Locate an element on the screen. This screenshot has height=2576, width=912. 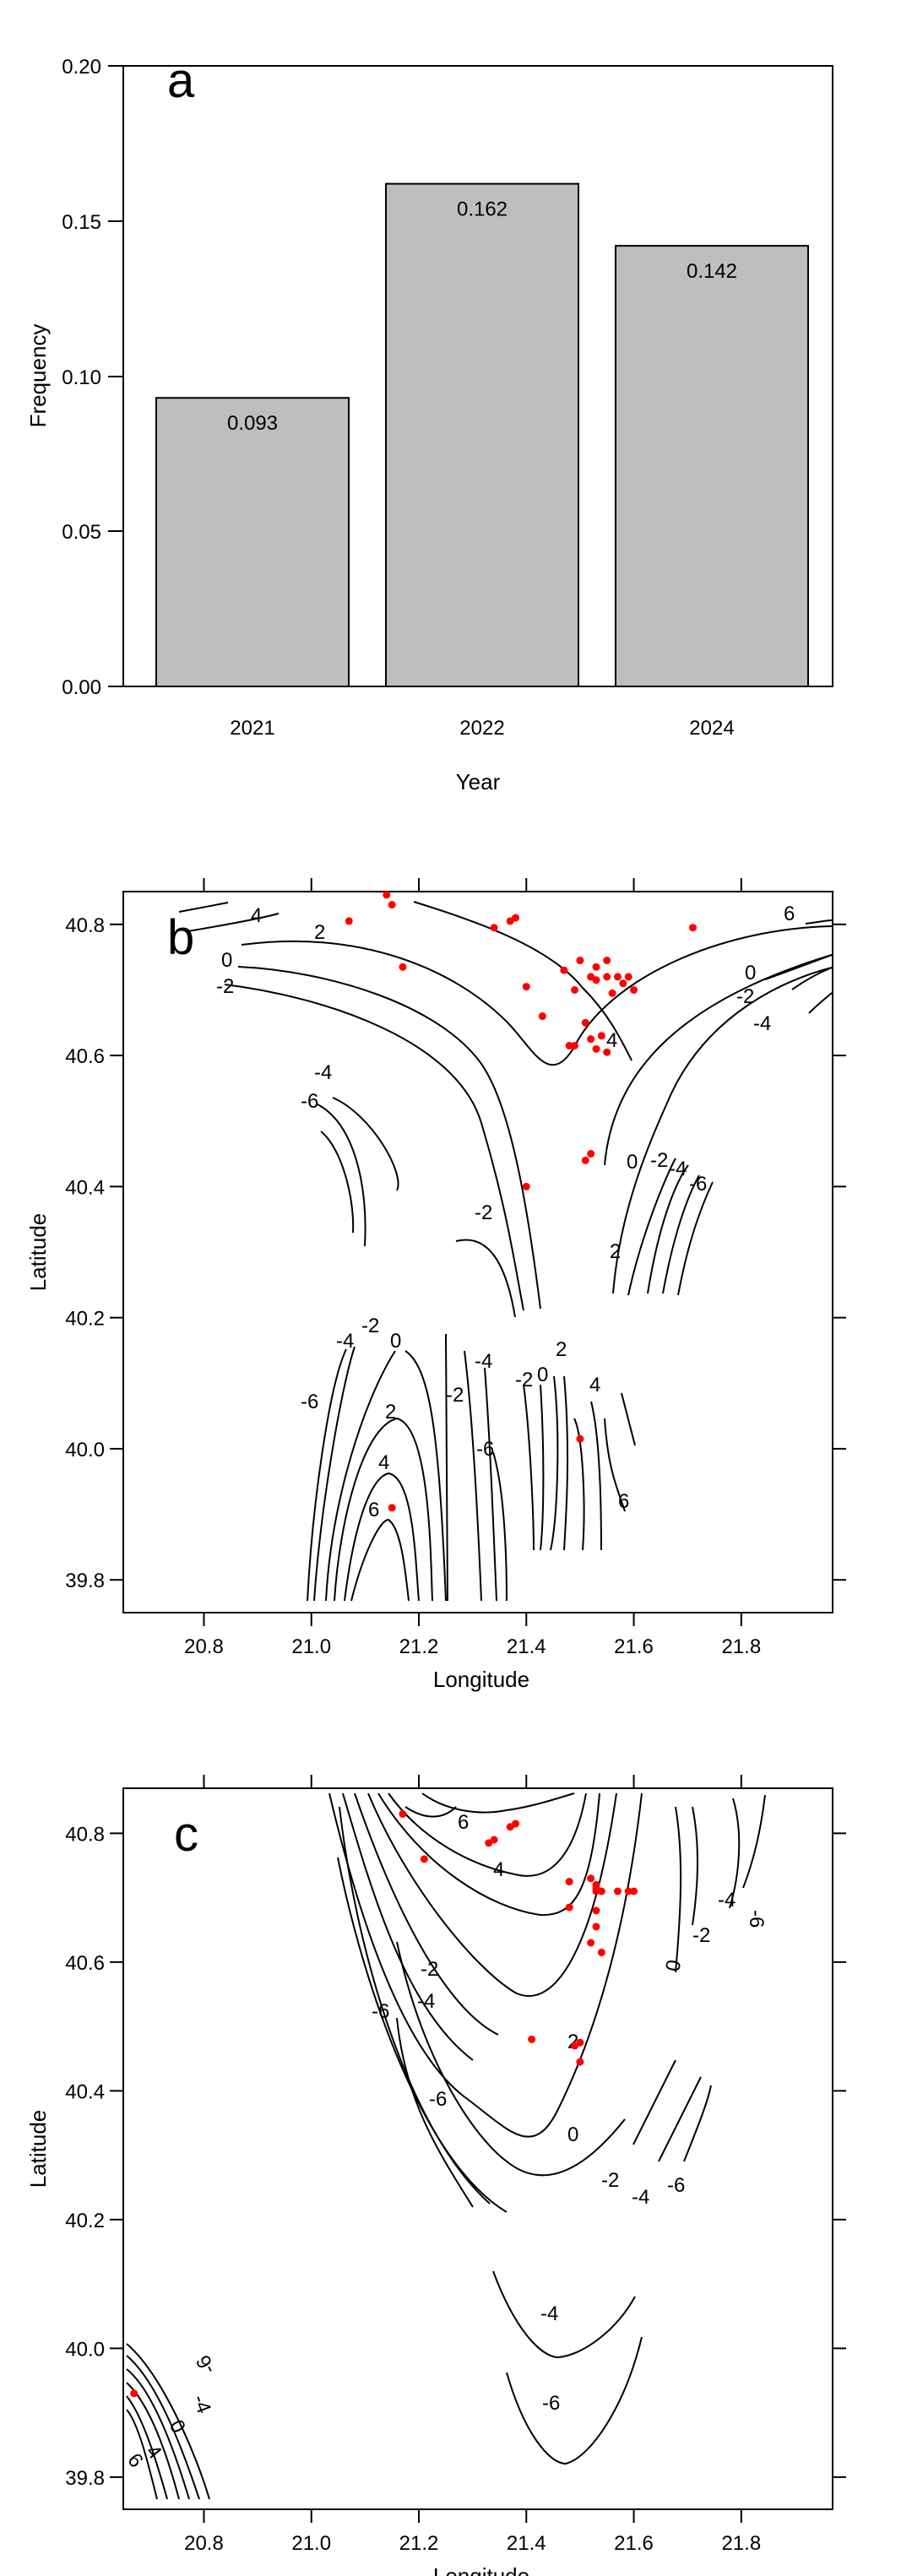
x-tick-label: 2022 is located at coordinates (481, 729).